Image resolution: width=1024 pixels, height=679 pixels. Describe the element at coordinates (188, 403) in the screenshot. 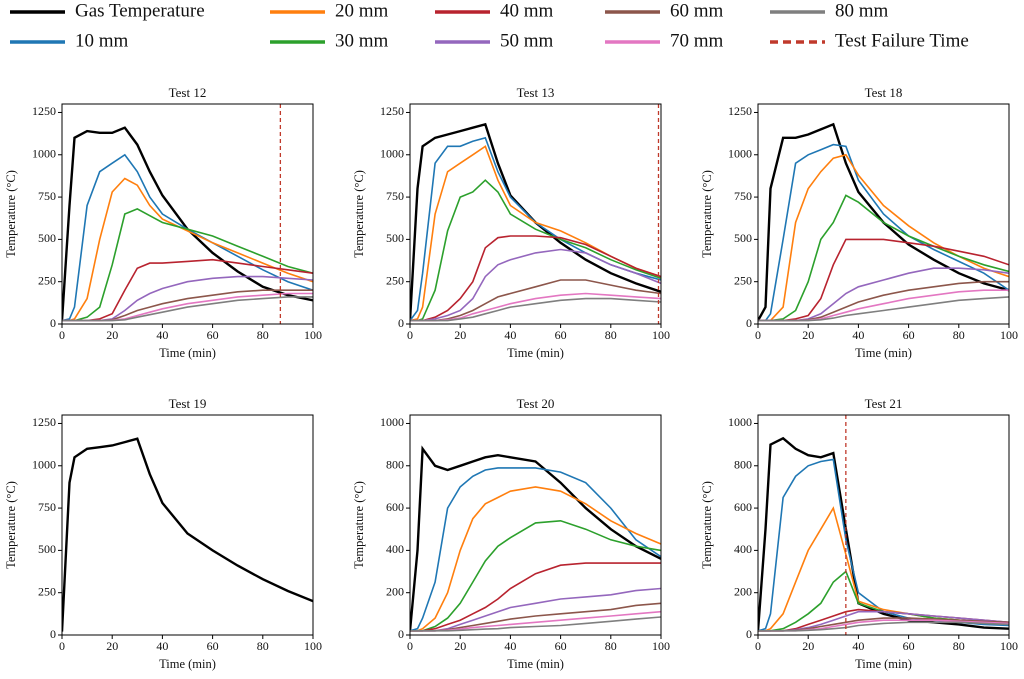

I see `panel-title: Test 19` at that location.